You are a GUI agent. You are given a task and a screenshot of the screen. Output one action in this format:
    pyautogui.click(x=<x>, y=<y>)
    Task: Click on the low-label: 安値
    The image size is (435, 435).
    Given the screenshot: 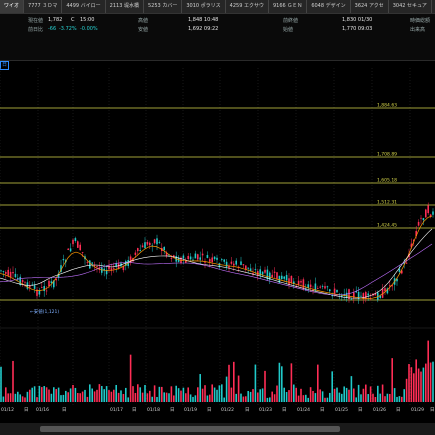 What is the action you would take?
    pyautogui.click(x=143, y=30)
    